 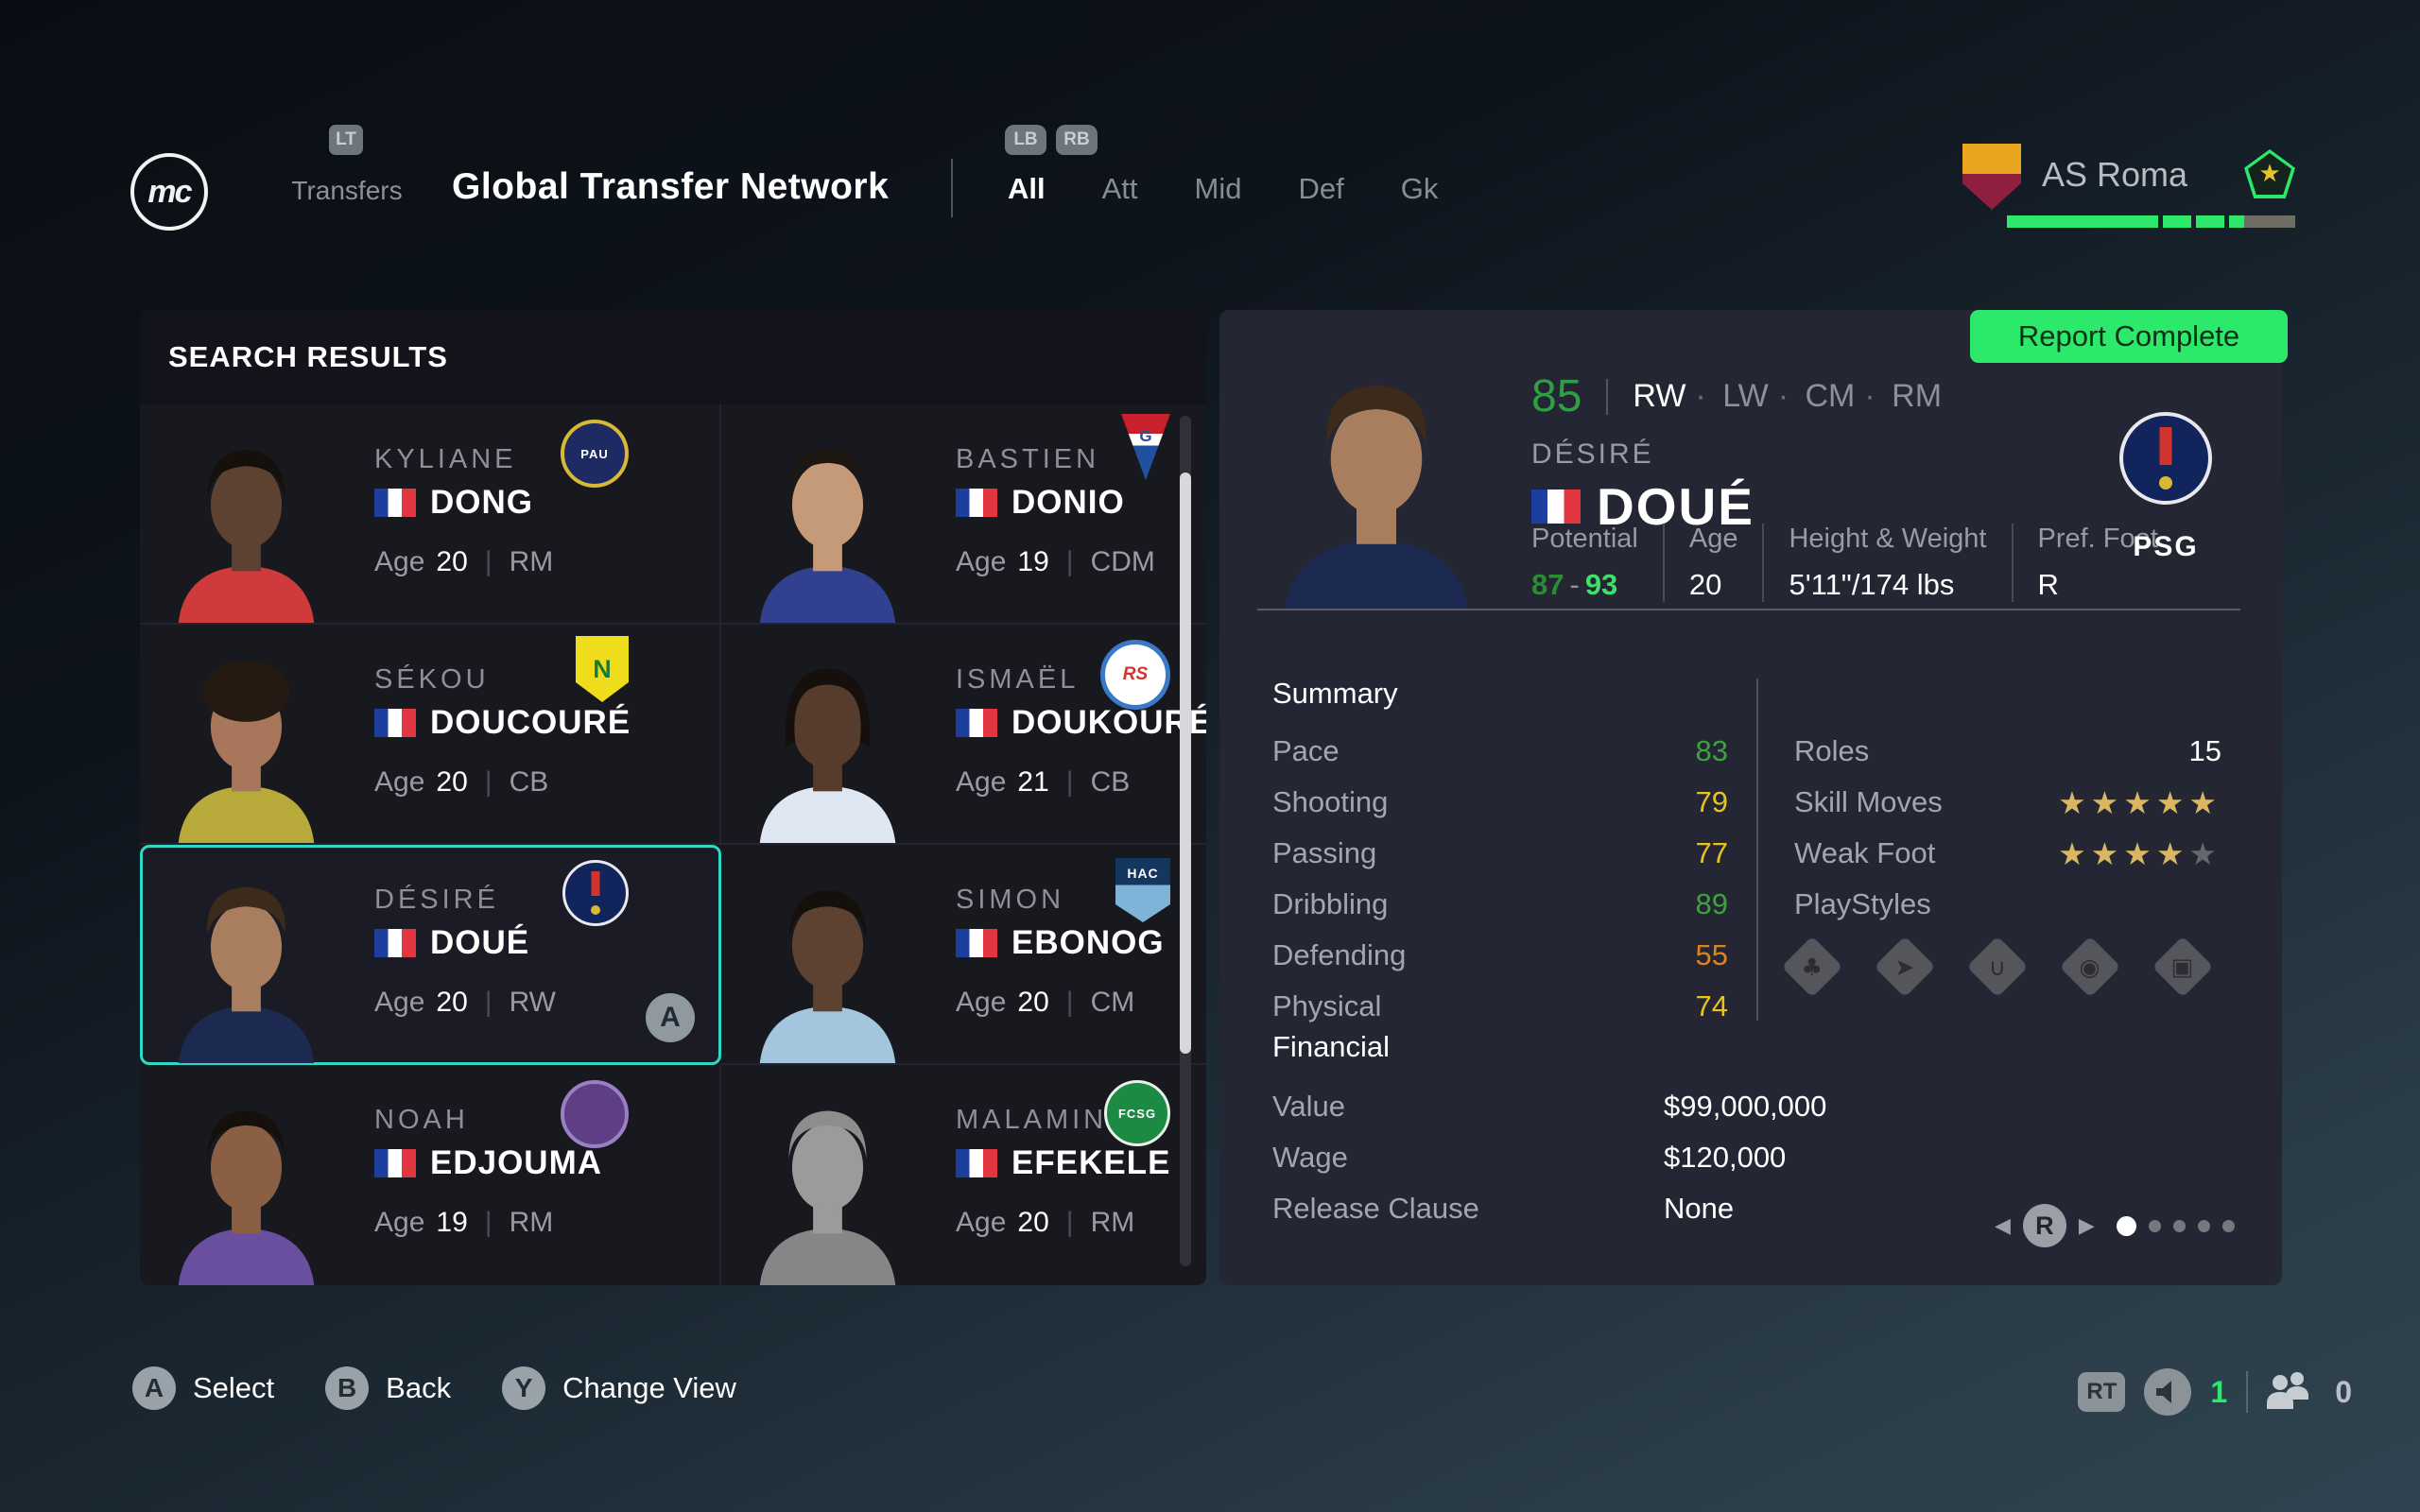 I want to click on position-list: RWLWCMRM, so click(x=1787, y=396).